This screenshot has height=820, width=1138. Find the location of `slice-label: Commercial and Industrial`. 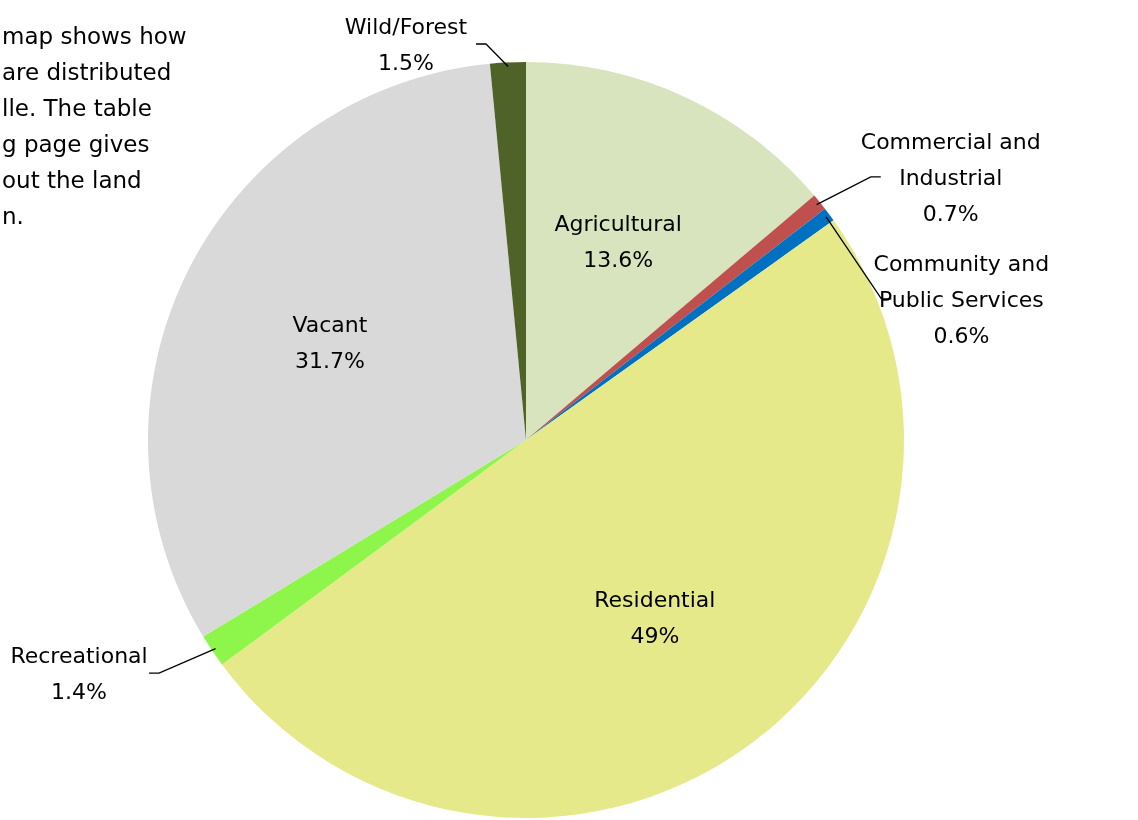

slice-label: Commercial and Industrial is located at coordinates (950, 159).